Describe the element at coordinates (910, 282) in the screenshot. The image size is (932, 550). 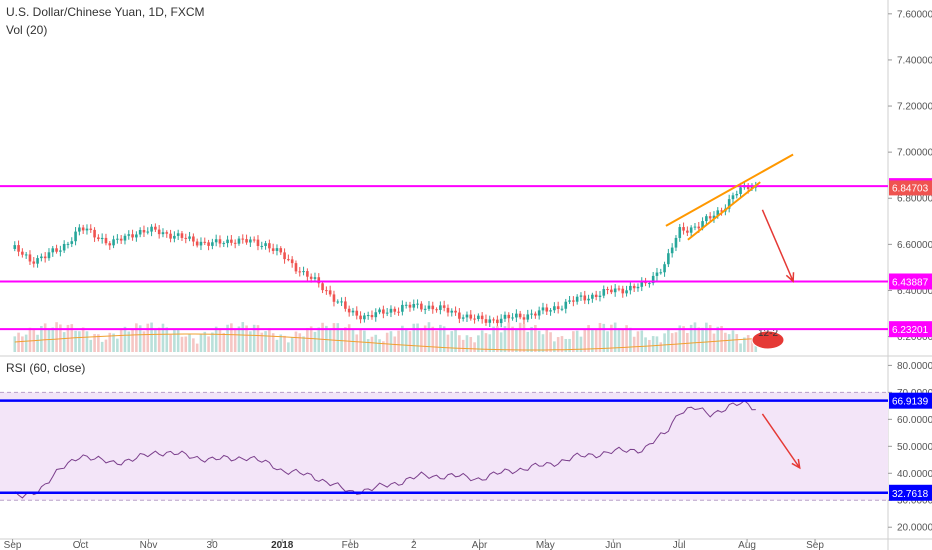
I see `level-price-tag-label: 6.43887` at that location.